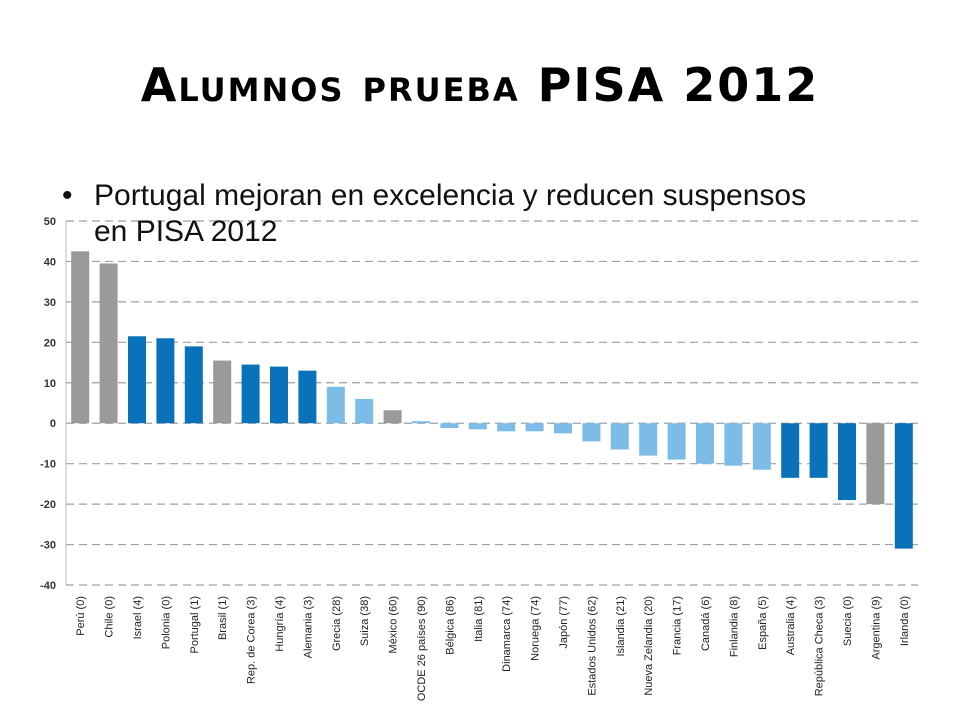 This screenshot has width=960, height=720. I want to click on y-tick-label: 30, so click(50, 303).